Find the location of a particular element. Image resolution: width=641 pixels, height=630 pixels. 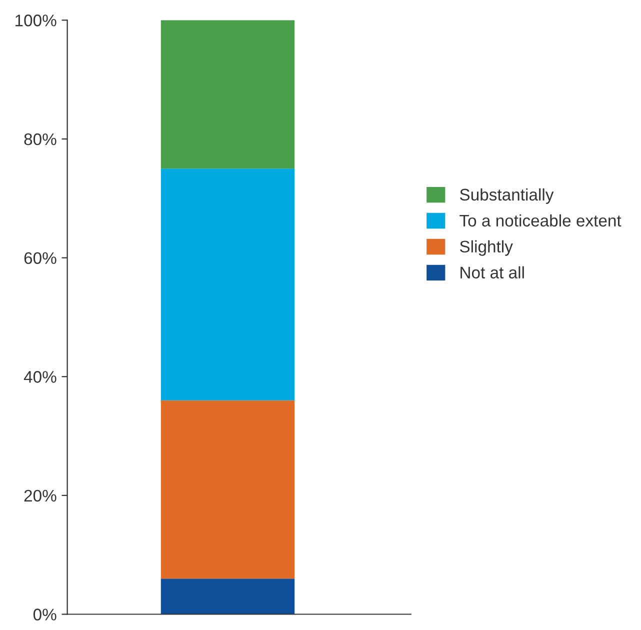

legend-label: Not at all is located at coordinates (492, 272).